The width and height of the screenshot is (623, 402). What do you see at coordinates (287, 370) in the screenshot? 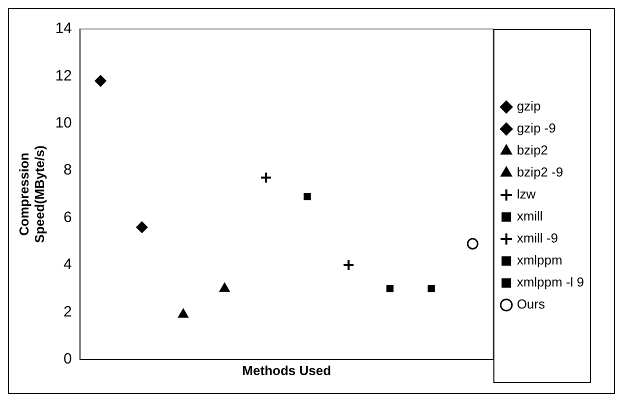
I see `x-axis-title: Methods Used` at bounding box center [287, 370].